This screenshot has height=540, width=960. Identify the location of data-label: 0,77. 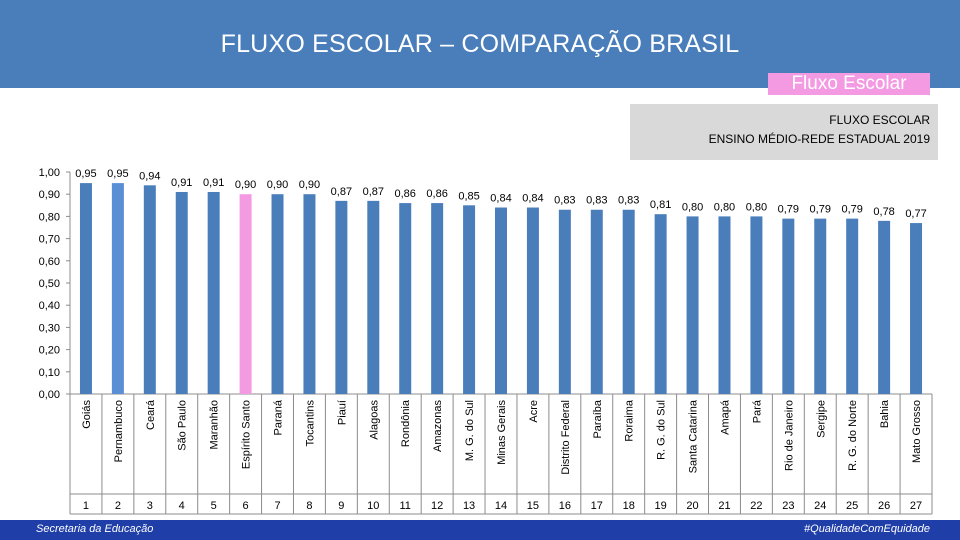
(915, 214).